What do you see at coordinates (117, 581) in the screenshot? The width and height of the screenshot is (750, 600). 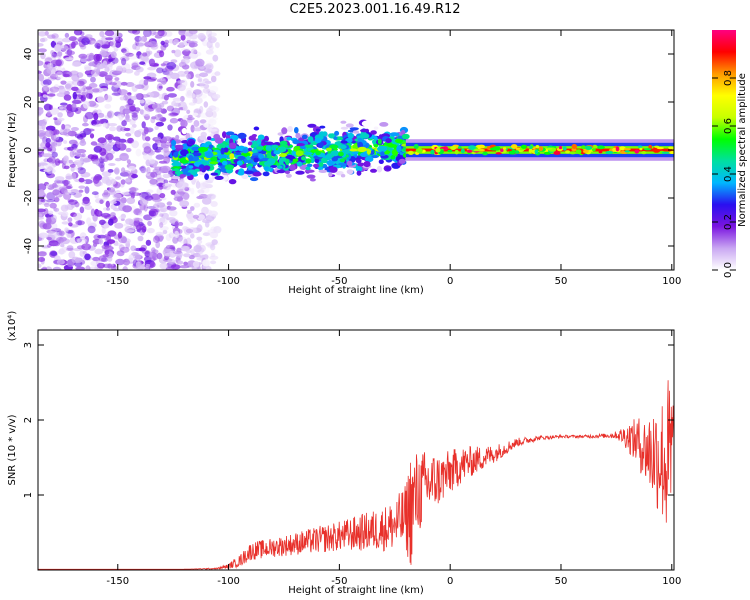 I see `x-tick-label: -150` at bounding box center [117, 581].